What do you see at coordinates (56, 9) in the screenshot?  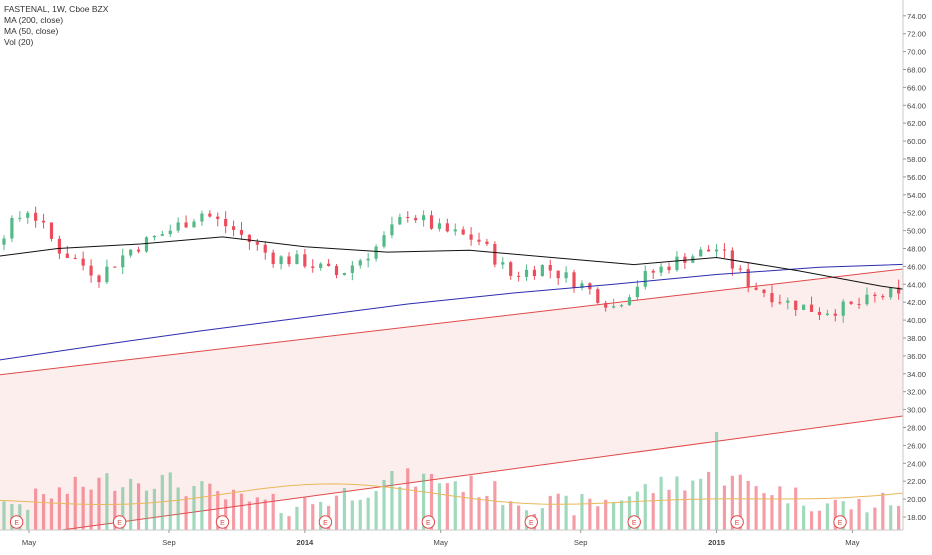 I see `legend-symbol: FASTENAL, 1W, Cboe BZX` at bounding box center [56, 9].